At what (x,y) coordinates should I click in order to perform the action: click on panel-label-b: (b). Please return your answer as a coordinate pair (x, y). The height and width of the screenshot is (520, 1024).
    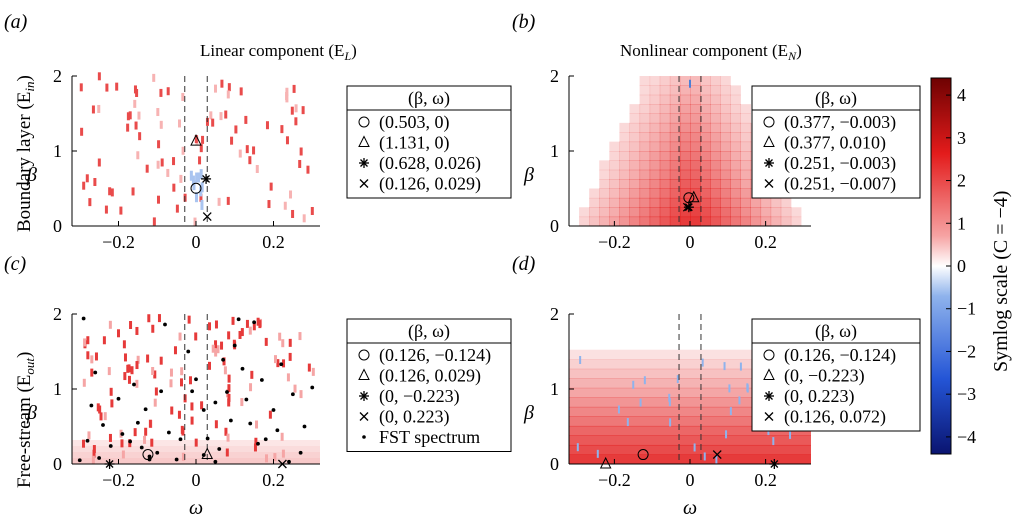
    Looking at the image, I should click on (524, 22).